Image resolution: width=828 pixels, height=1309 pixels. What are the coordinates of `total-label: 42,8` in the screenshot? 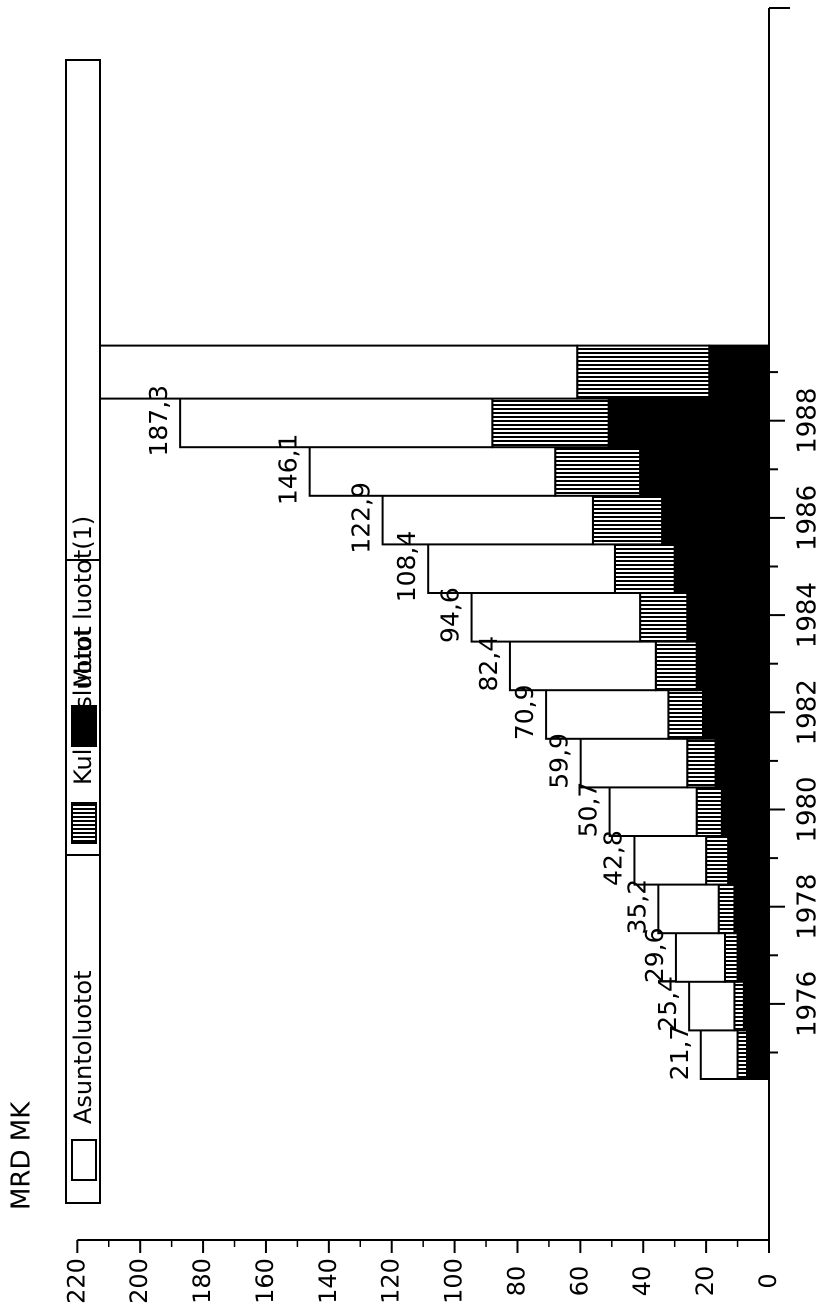 It's located at (612, 858).